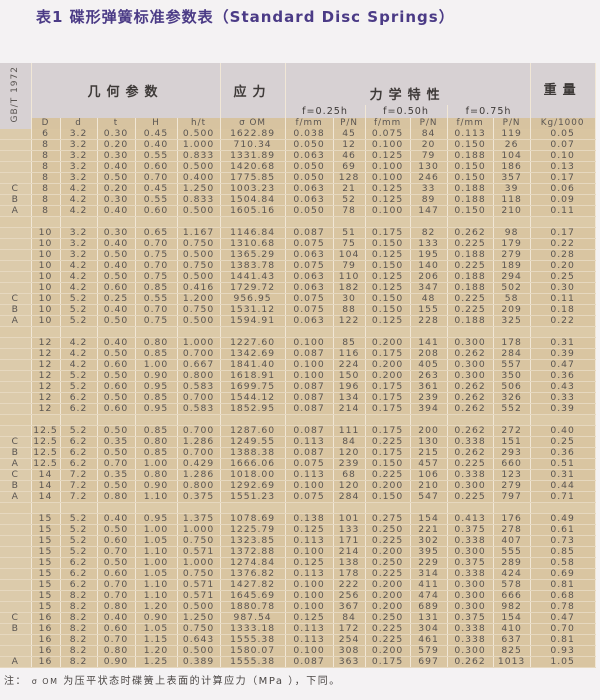  Describe the element at coordinates (388, 123) in the screenshot. I see `column-header: f/mm` at that location.